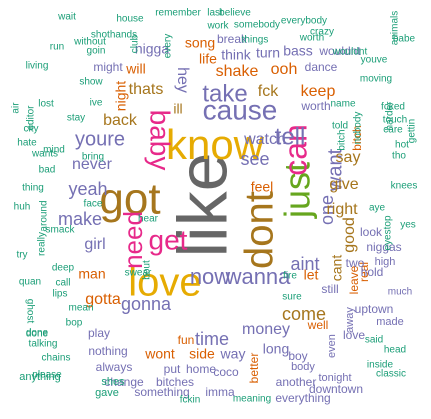 Image resolution: width=431 pixels, height=419 pixels. Describe the element at coordinates (400, 292) in the screenshot. I see `cloud-word-87: much` at that location.